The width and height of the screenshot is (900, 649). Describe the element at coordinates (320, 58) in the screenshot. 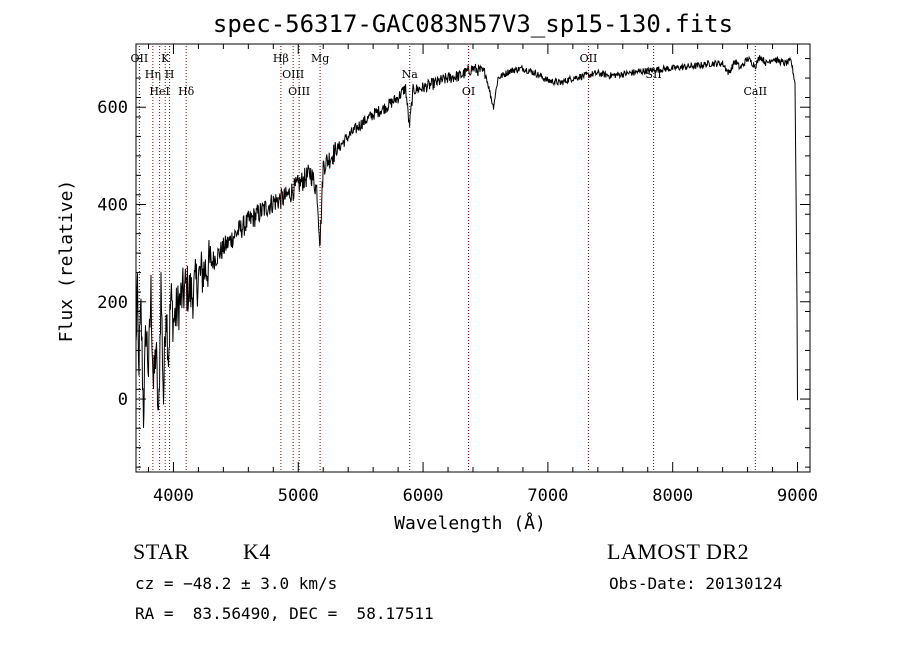

I see `line-marker-label: Mg` at that location.